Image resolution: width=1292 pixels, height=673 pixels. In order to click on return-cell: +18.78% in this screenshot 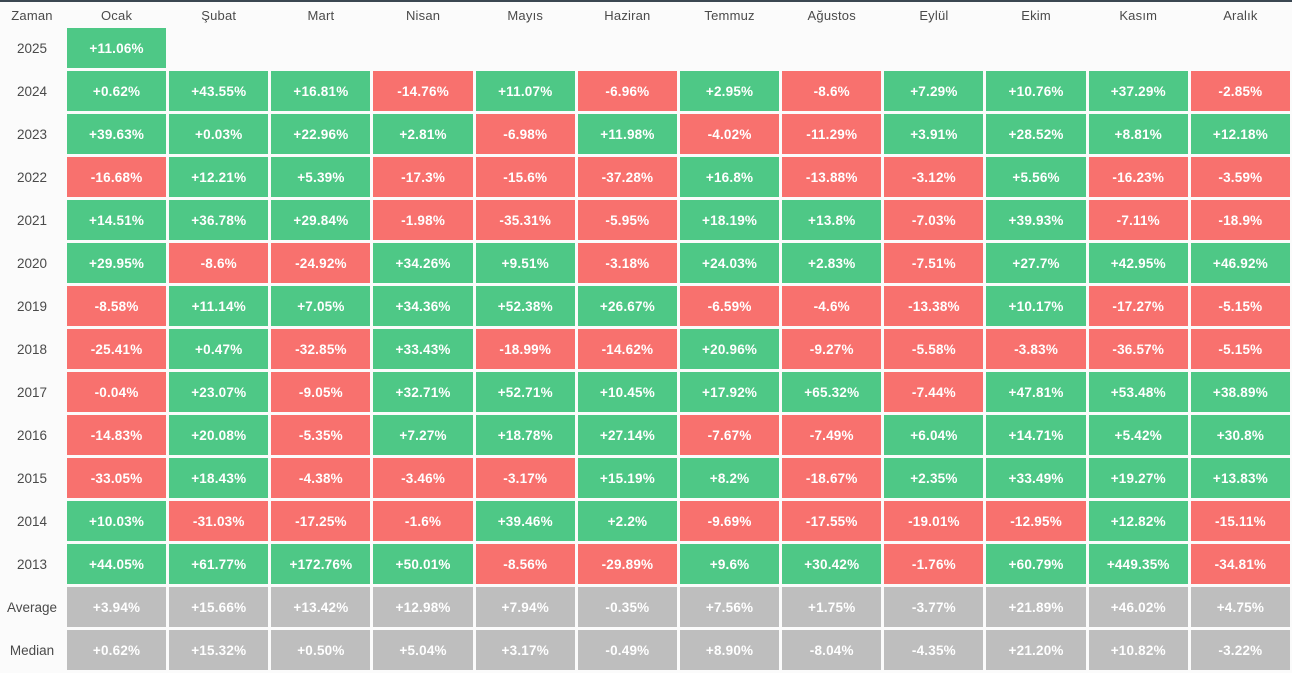, I will do `click(525, 435)`.